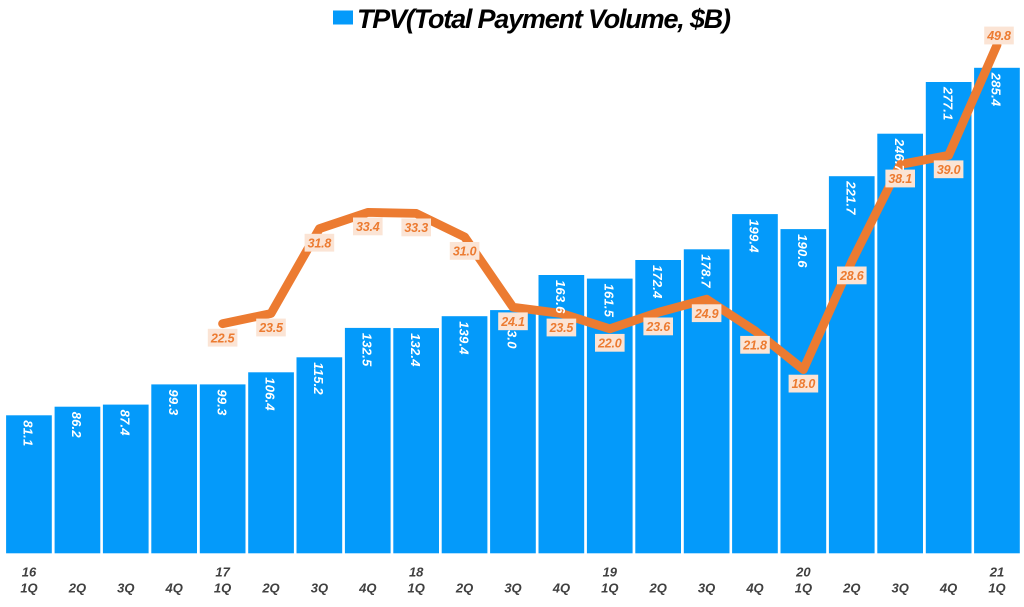 Image resolution: width=1024 pixels, height=607 pixels. What do you see at coordinates (465, 252) in the screenshot?
I see `svg-text: 31.0` at bounding box center [465, 252].